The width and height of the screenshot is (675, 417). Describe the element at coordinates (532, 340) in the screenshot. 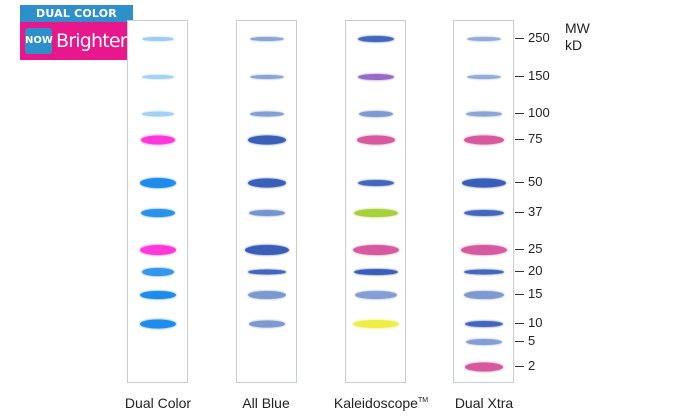

I see `mw-label-5: 5` at that location.